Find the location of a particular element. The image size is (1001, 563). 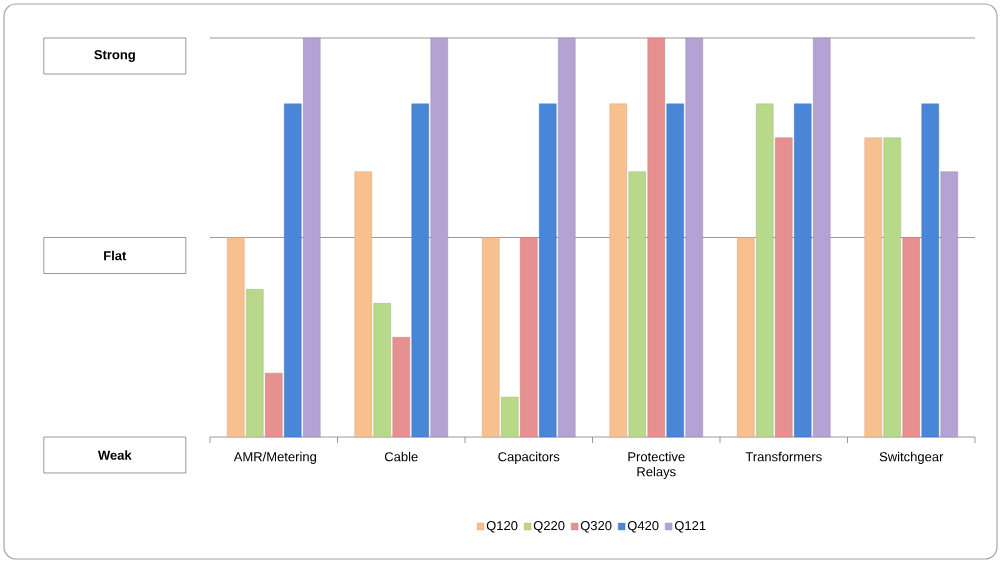

x-tick-label: Protective Relays is located at coordinates (656, 465).